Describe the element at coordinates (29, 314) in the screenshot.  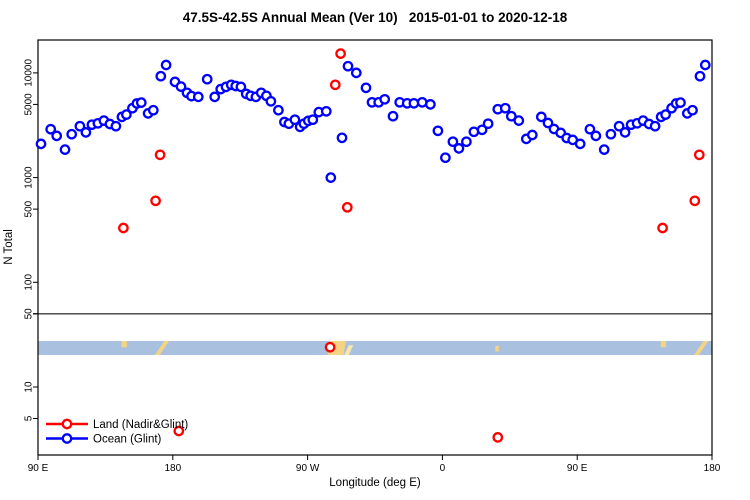
I see `y-tick-label: 50` at that location.